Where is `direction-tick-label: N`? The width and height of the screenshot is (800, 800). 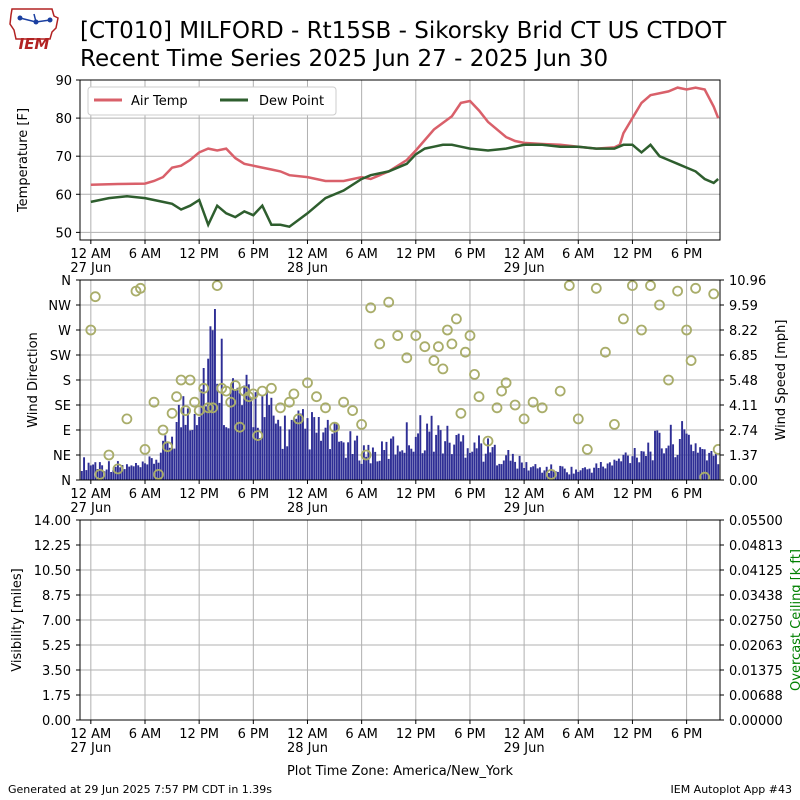
direction-tick-label: N is located at coordinates (66, 481).